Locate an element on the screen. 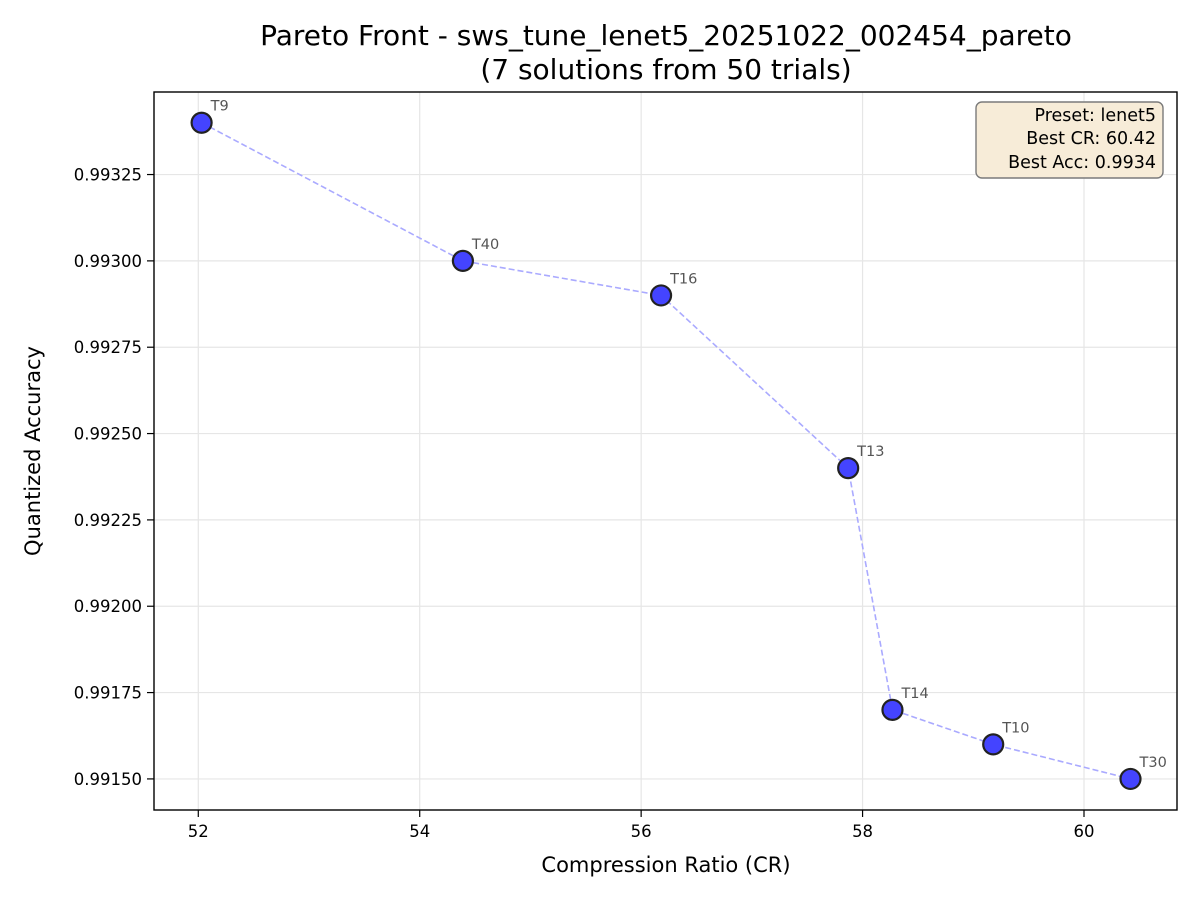 The width and height of the screenshot is (1200, 900). y-tick-label: 0.99250 is located at coordinates (108, 434).